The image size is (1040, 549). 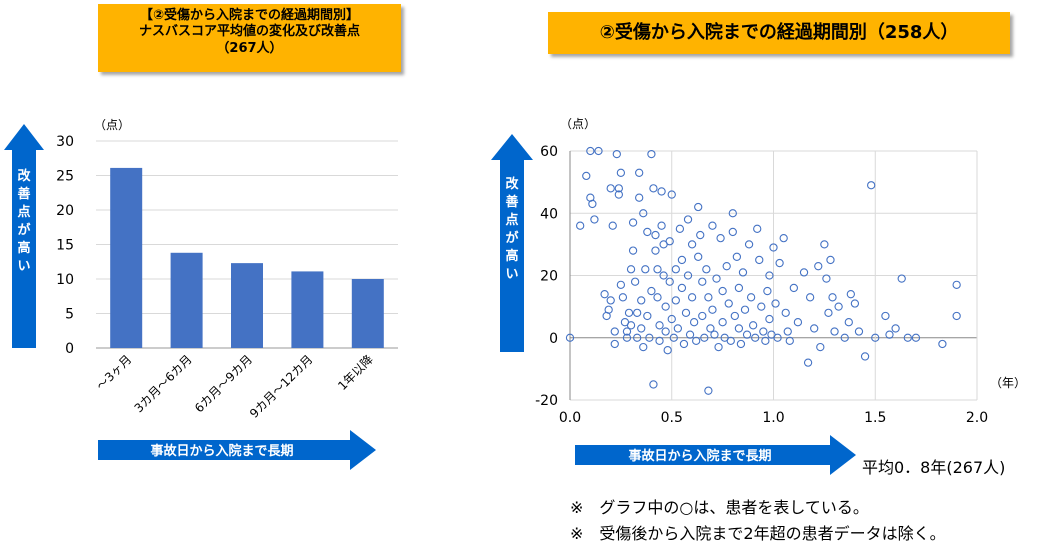 I want to click on scatter-x-tick-label: 0.0, so click(x=570, y=418).